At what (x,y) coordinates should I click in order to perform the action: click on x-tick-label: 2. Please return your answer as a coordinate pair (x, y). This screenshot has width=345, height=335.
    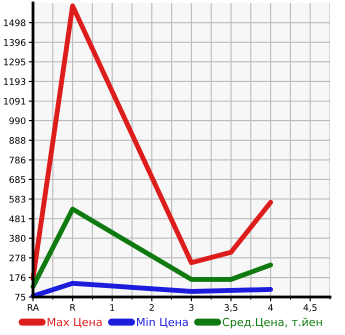
    Looking at the image, I should click on (152, 307).